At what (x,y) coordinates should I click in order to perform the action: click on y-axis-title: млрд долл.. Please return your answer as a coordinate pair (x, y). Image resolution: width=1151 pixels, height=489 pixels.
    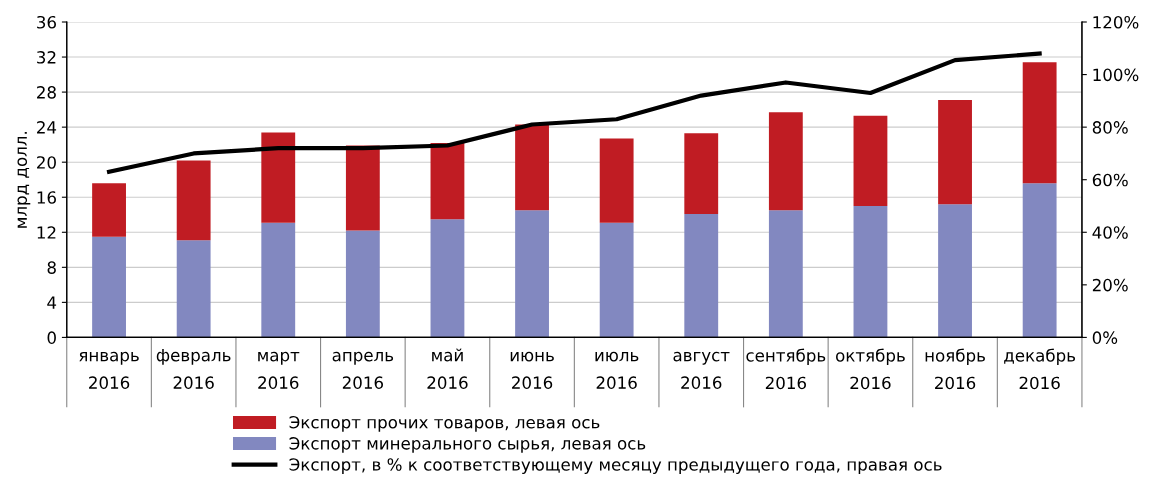
    Looking at the image, I should click on (24, 180).